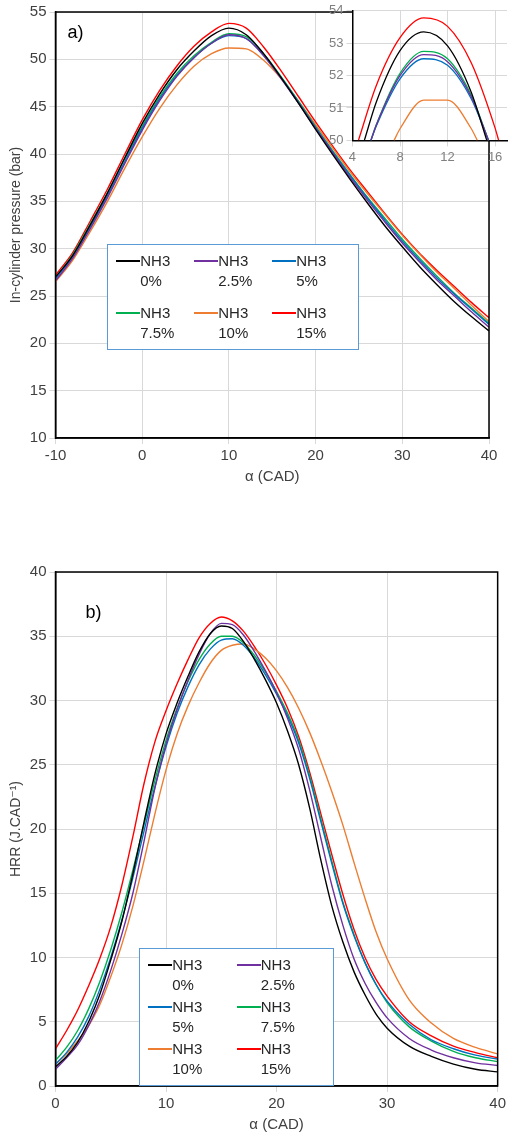 The height and width of the screenshot is (1140, 509). Describe the element at coordinates (400, 156) in the screenshot. I see `x-tick-label: 8` at that location.